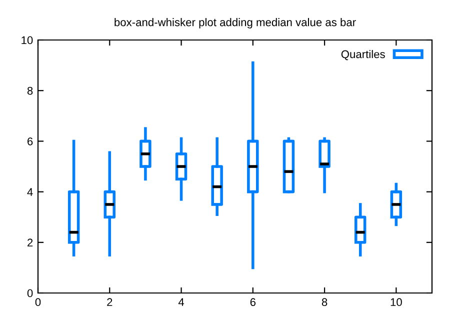  Describe the element at coordinates (30, 141) in the screenshot. I see `y-tick-label: 6` at that location.